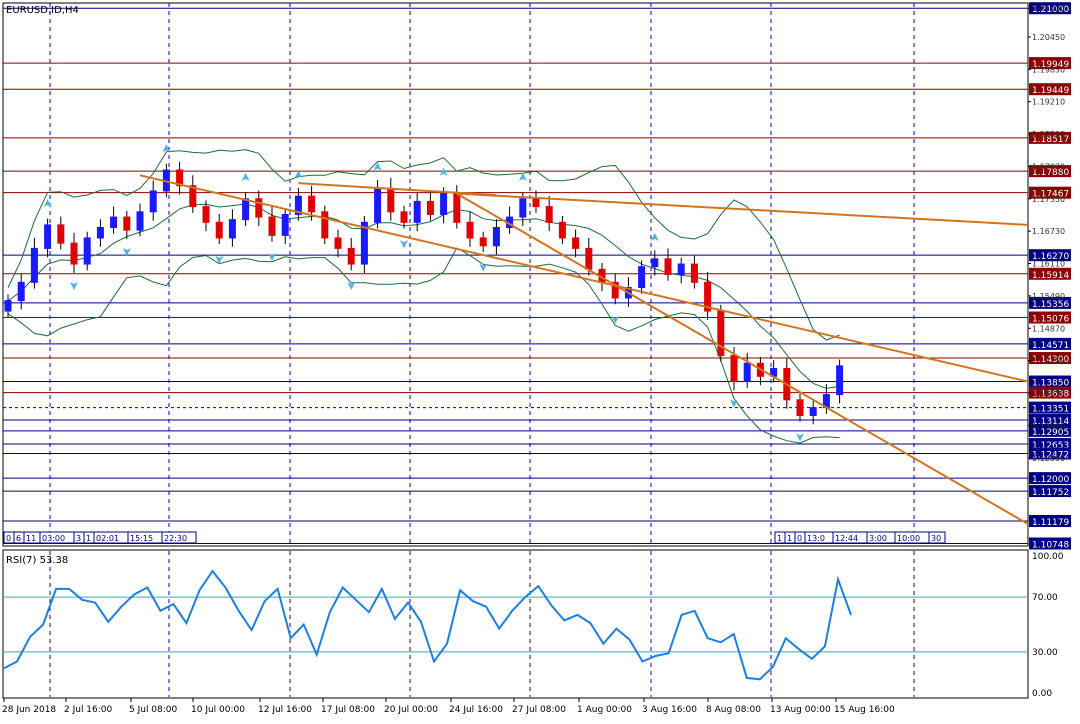 This screenshot has width=1080, height=724. I want to click on level-label-text: 1.12653, so click(1050, 446).